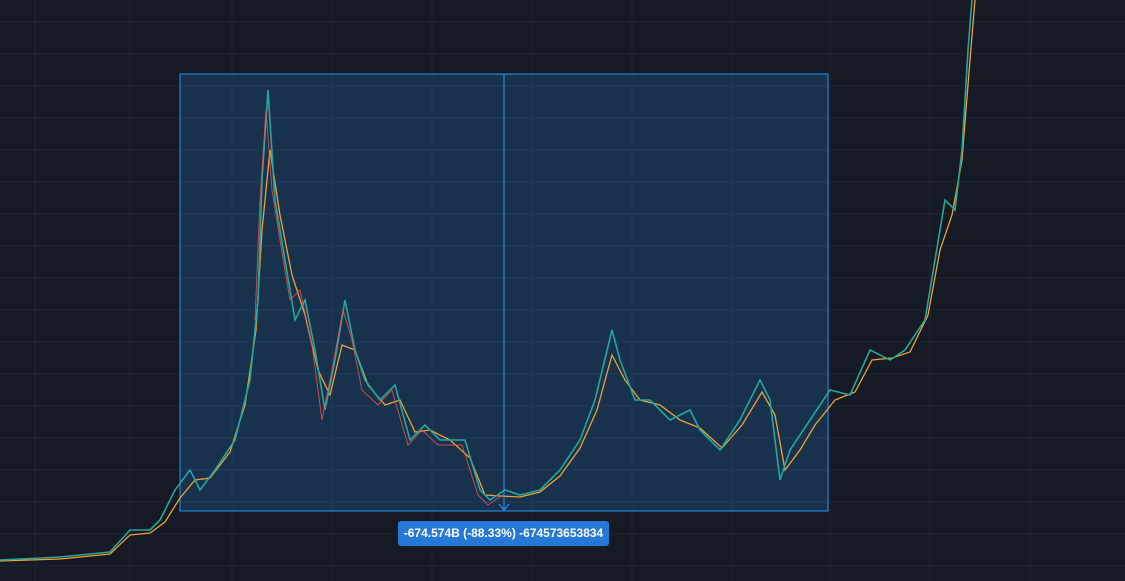 The height and width of the screenshot is (581, 1125). I want to click on measure-label: -674.574B (-88.33%) -674573653834, so click(504, 533).